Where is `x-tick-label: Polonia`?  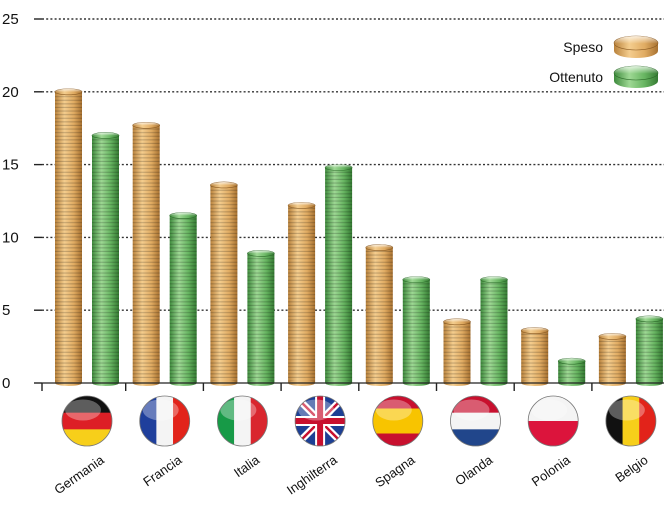 x-tick-label: Polonia is located at coordinates (551, 471).